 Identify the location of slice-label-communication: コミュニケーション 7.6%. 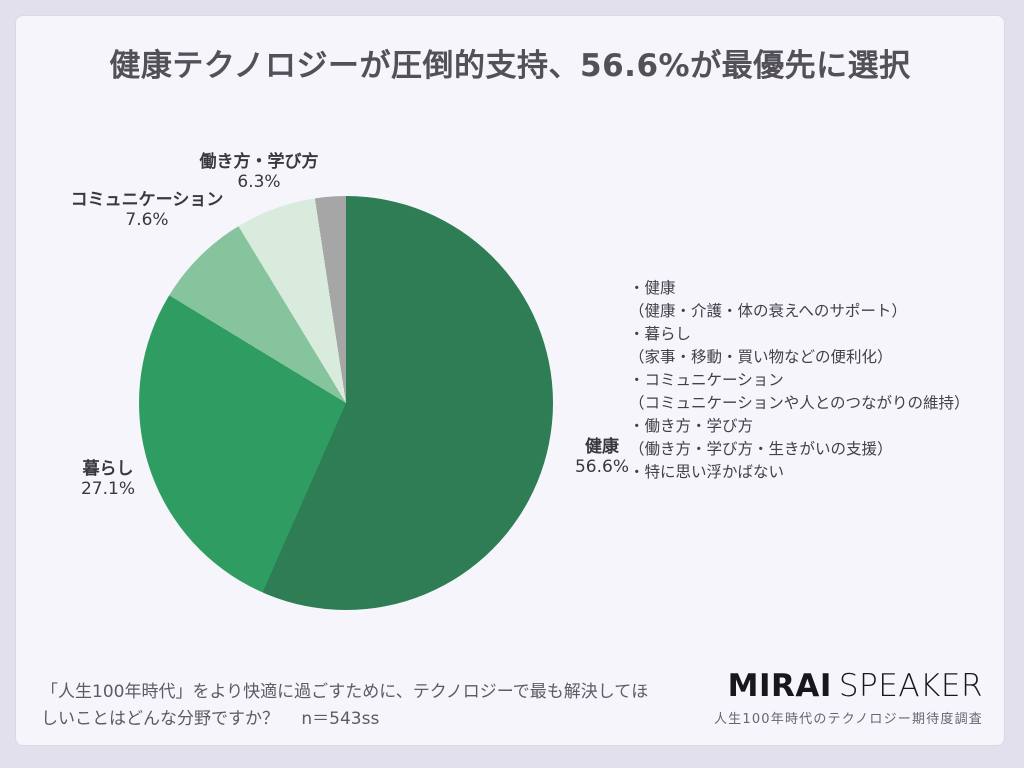
(147, 210).